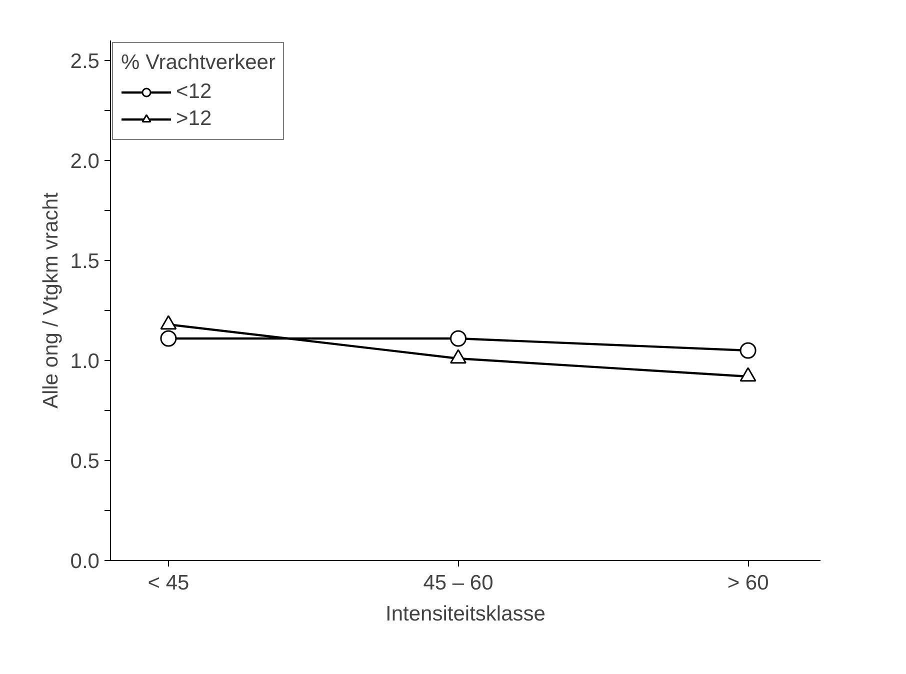  I want to click on y-tick-label: 1.5, so click(85, 261).